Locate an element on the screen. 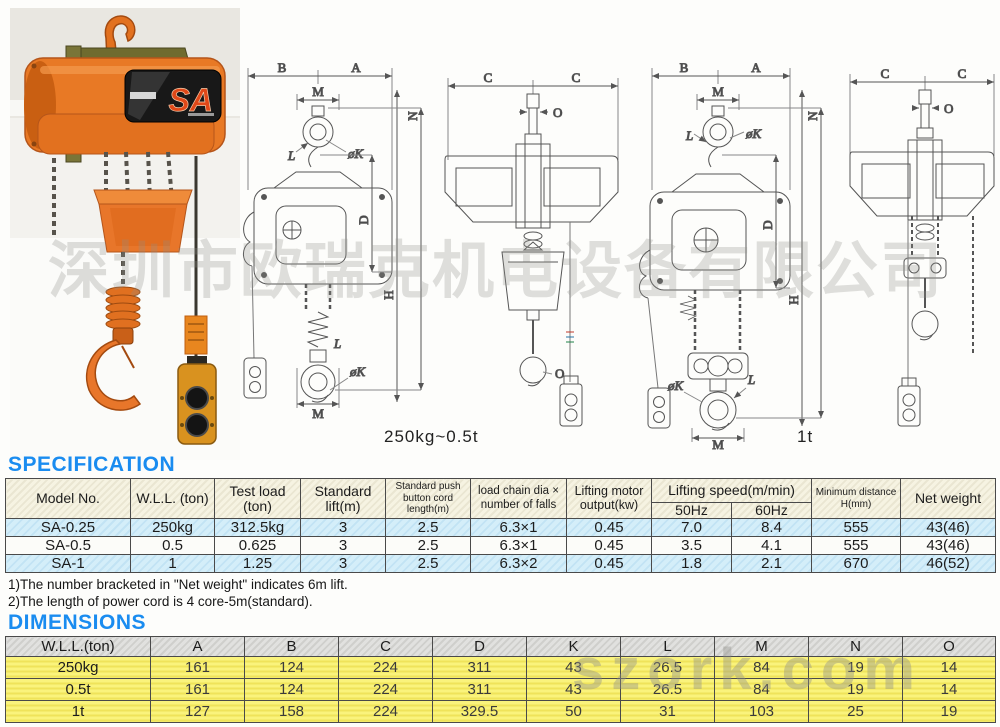 The width and height of the screenshot is (1000, 727). spec-cell: 250kg is located at coordinates (172, 527).